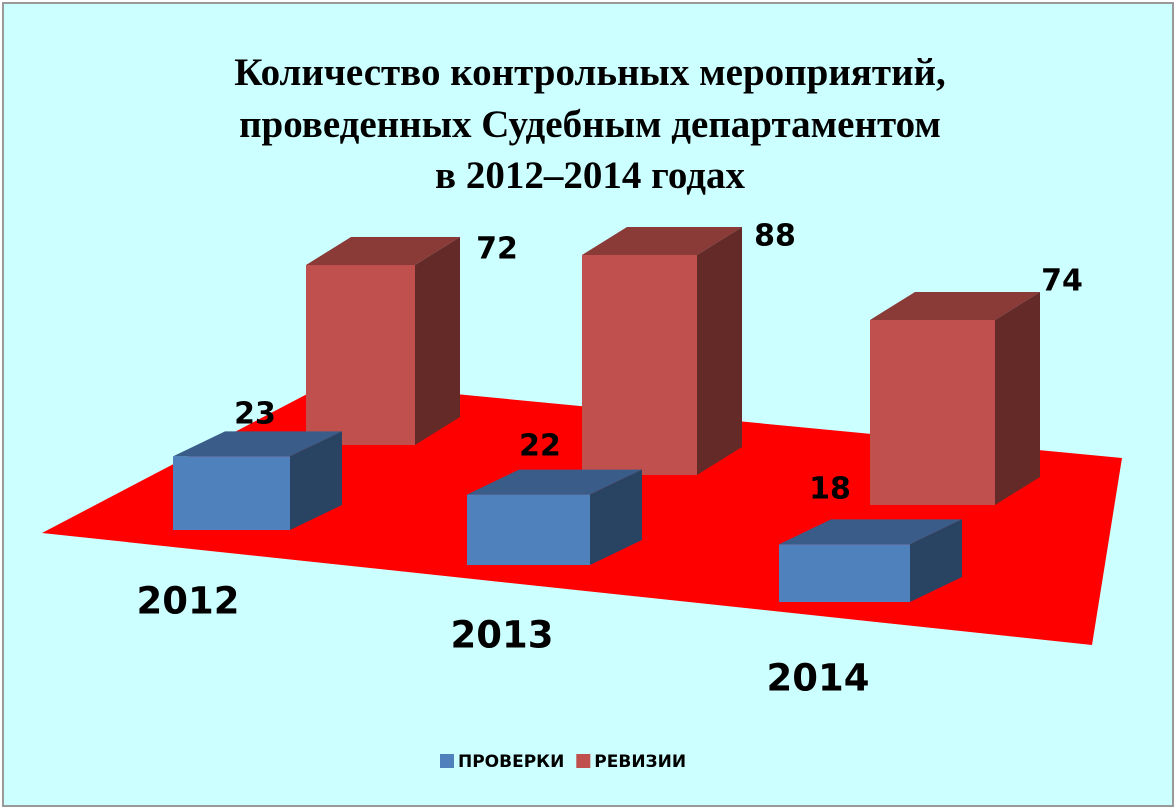 The height and width of the screenshot is (809, 1176). I want to click on data-label: 23, so click(255, 414).